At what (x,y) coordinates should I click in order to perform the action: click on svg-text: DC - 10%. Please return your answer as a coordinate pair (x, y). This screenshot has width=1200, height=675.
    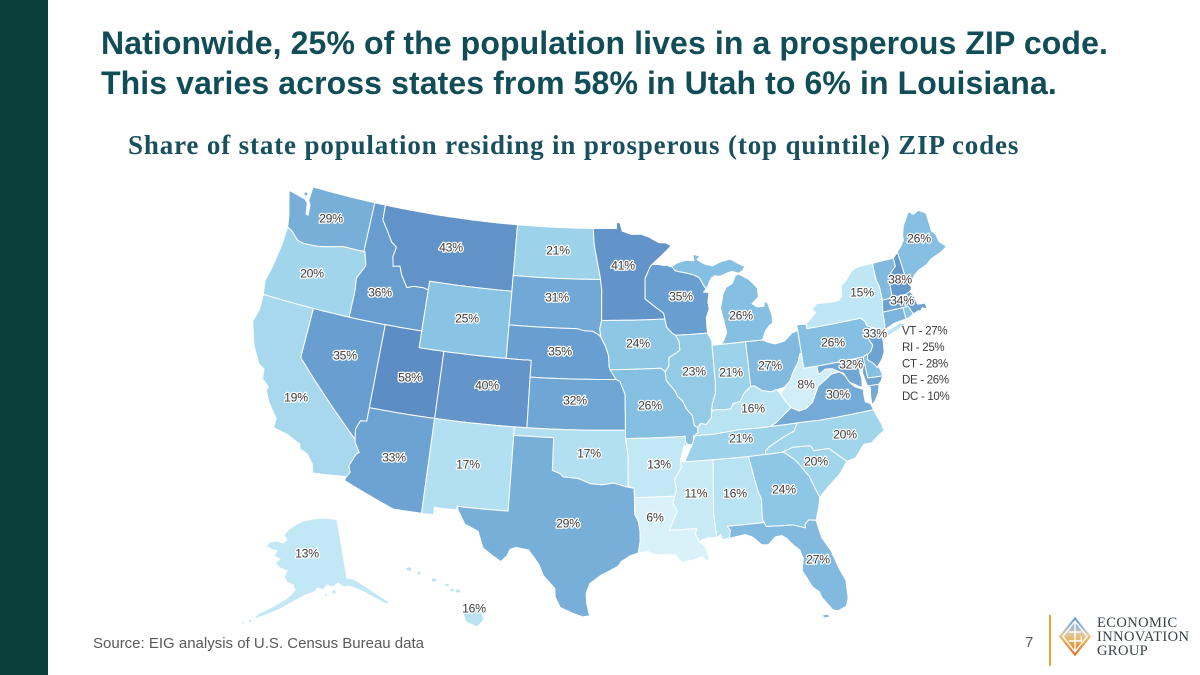
    Looking at the image, I should click on (926, 397).